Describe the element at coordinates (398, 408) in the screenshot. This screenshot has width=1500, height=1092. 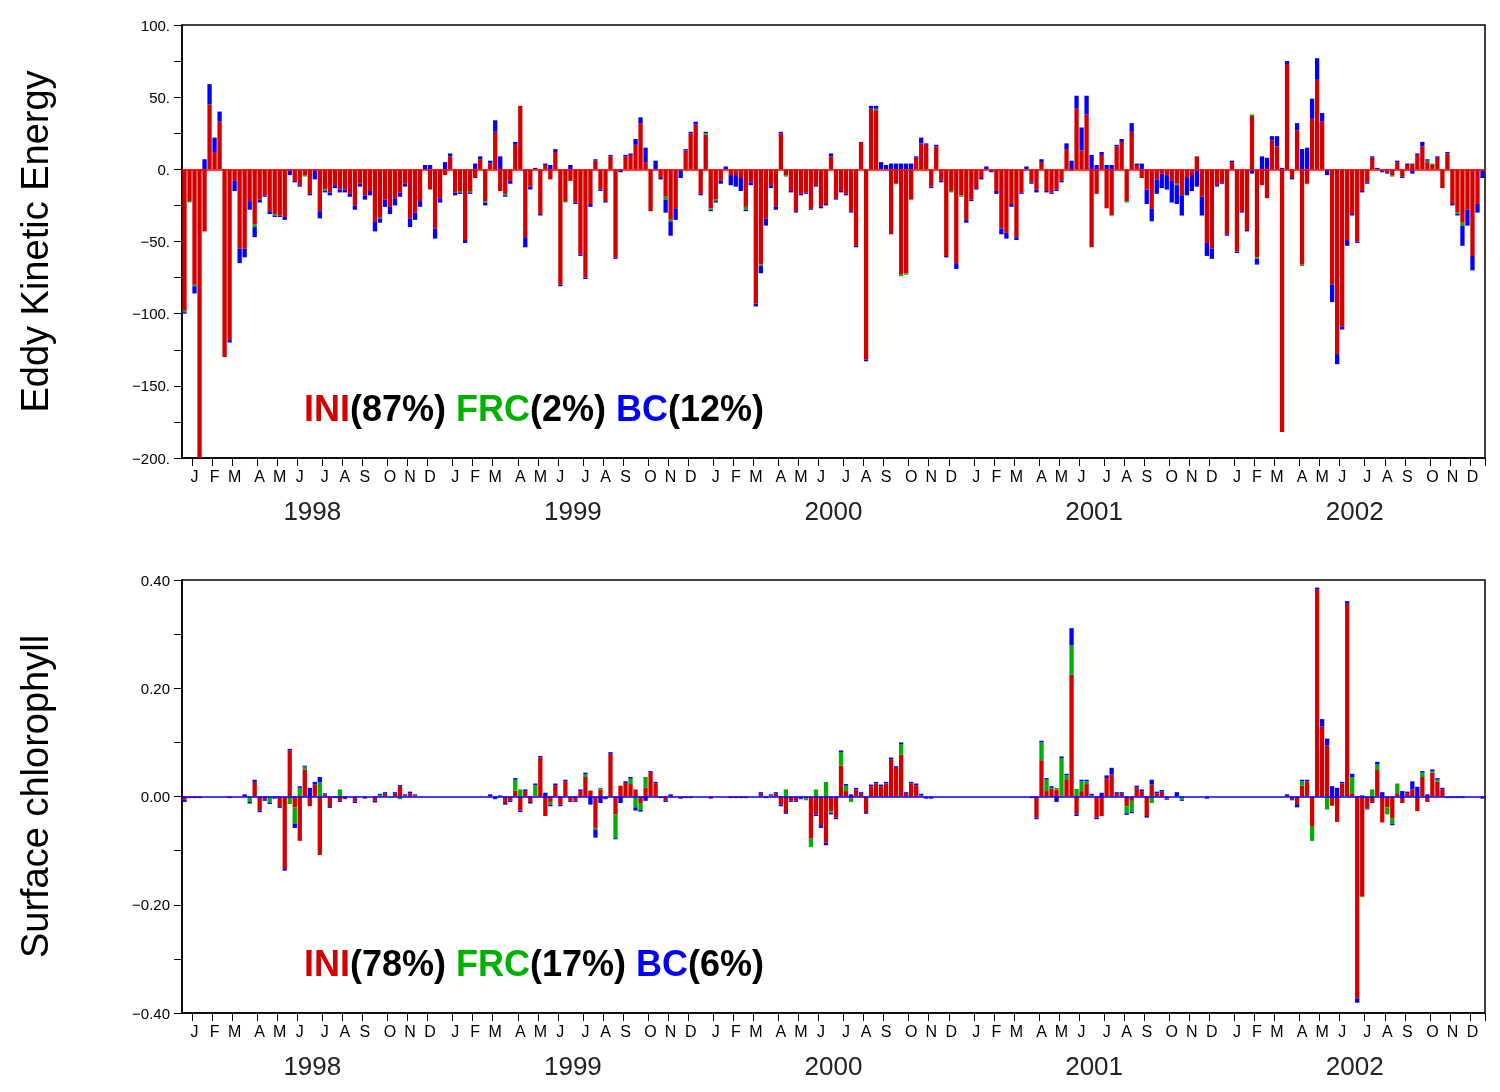
I see `annotation: (87%)` at that location.